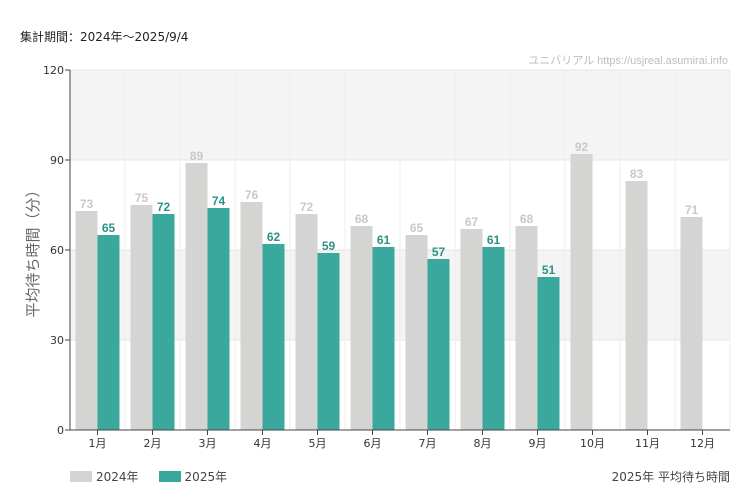 The height and width of the screenshot is (500, 750). Describe the element at coordinates (142, 198) in the screenshot. I see `data-label-2024: 75` at that location.